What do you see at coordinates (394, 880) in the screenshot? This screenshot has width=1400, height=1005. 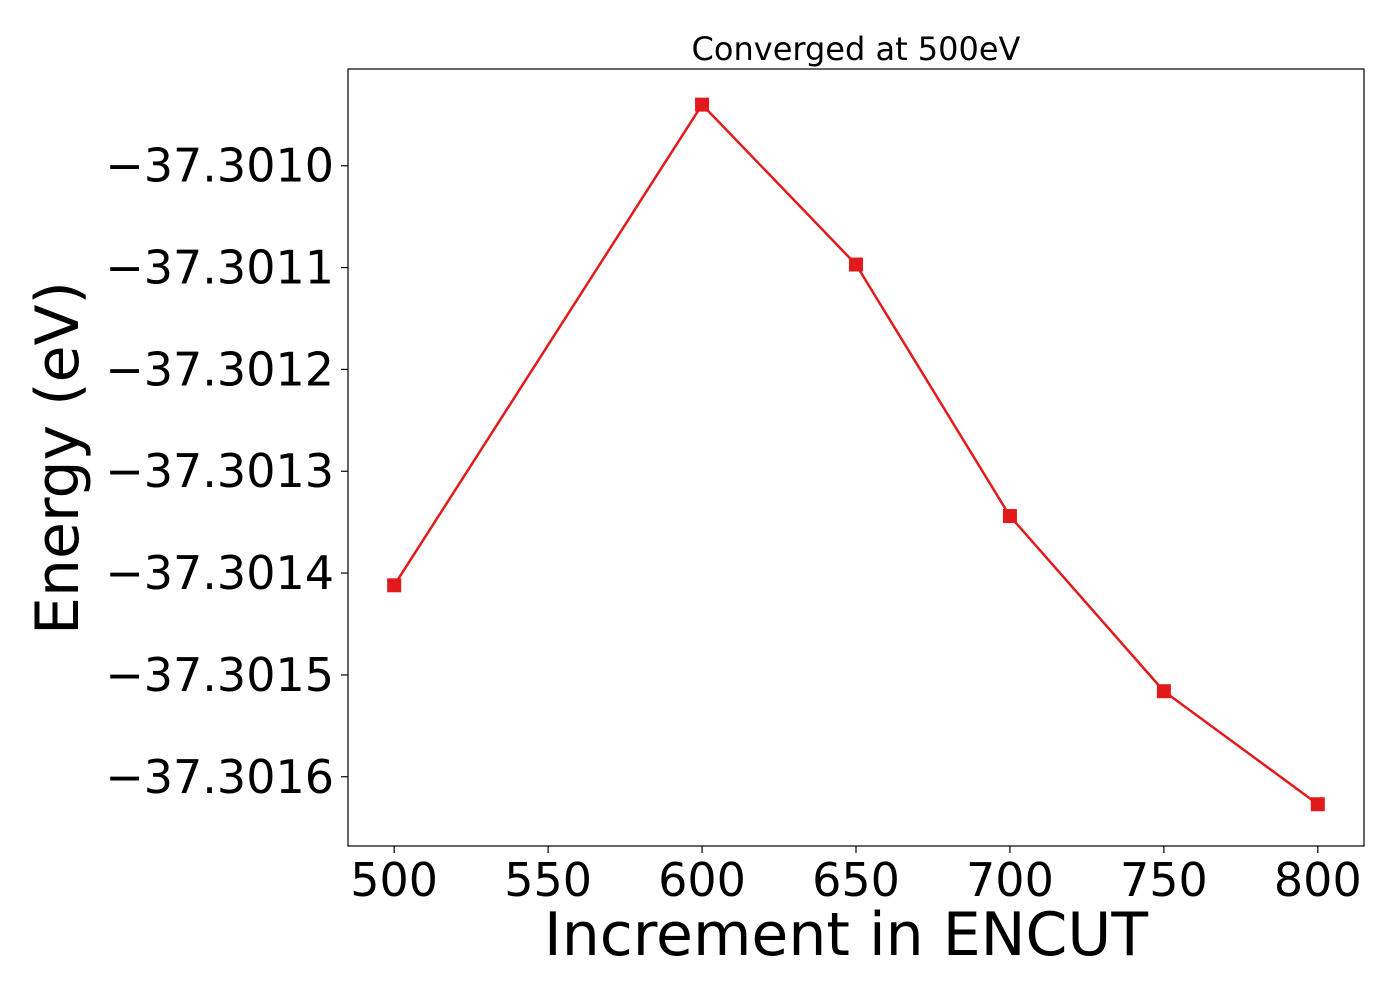 I see `x-tick-label: 500` at bounding box center [394, 880].